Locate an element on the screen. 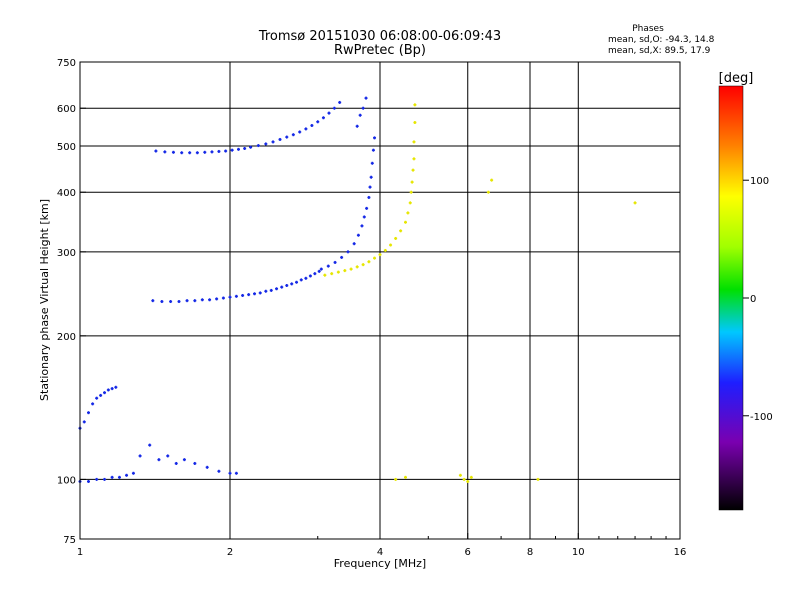 The width and height of the screenshot is (800, 600). x-tick-label: 10 is located at coordinates (578, 552).